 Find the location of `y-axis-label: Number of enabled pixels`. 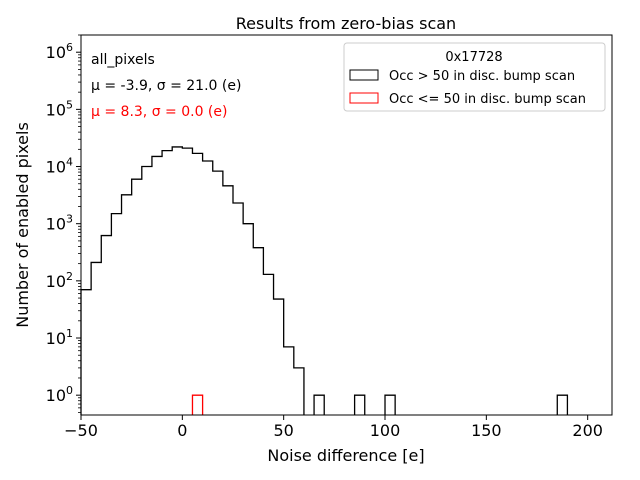

y-axis-label: Number of enabled pixels is located at coordinates (22, 225).